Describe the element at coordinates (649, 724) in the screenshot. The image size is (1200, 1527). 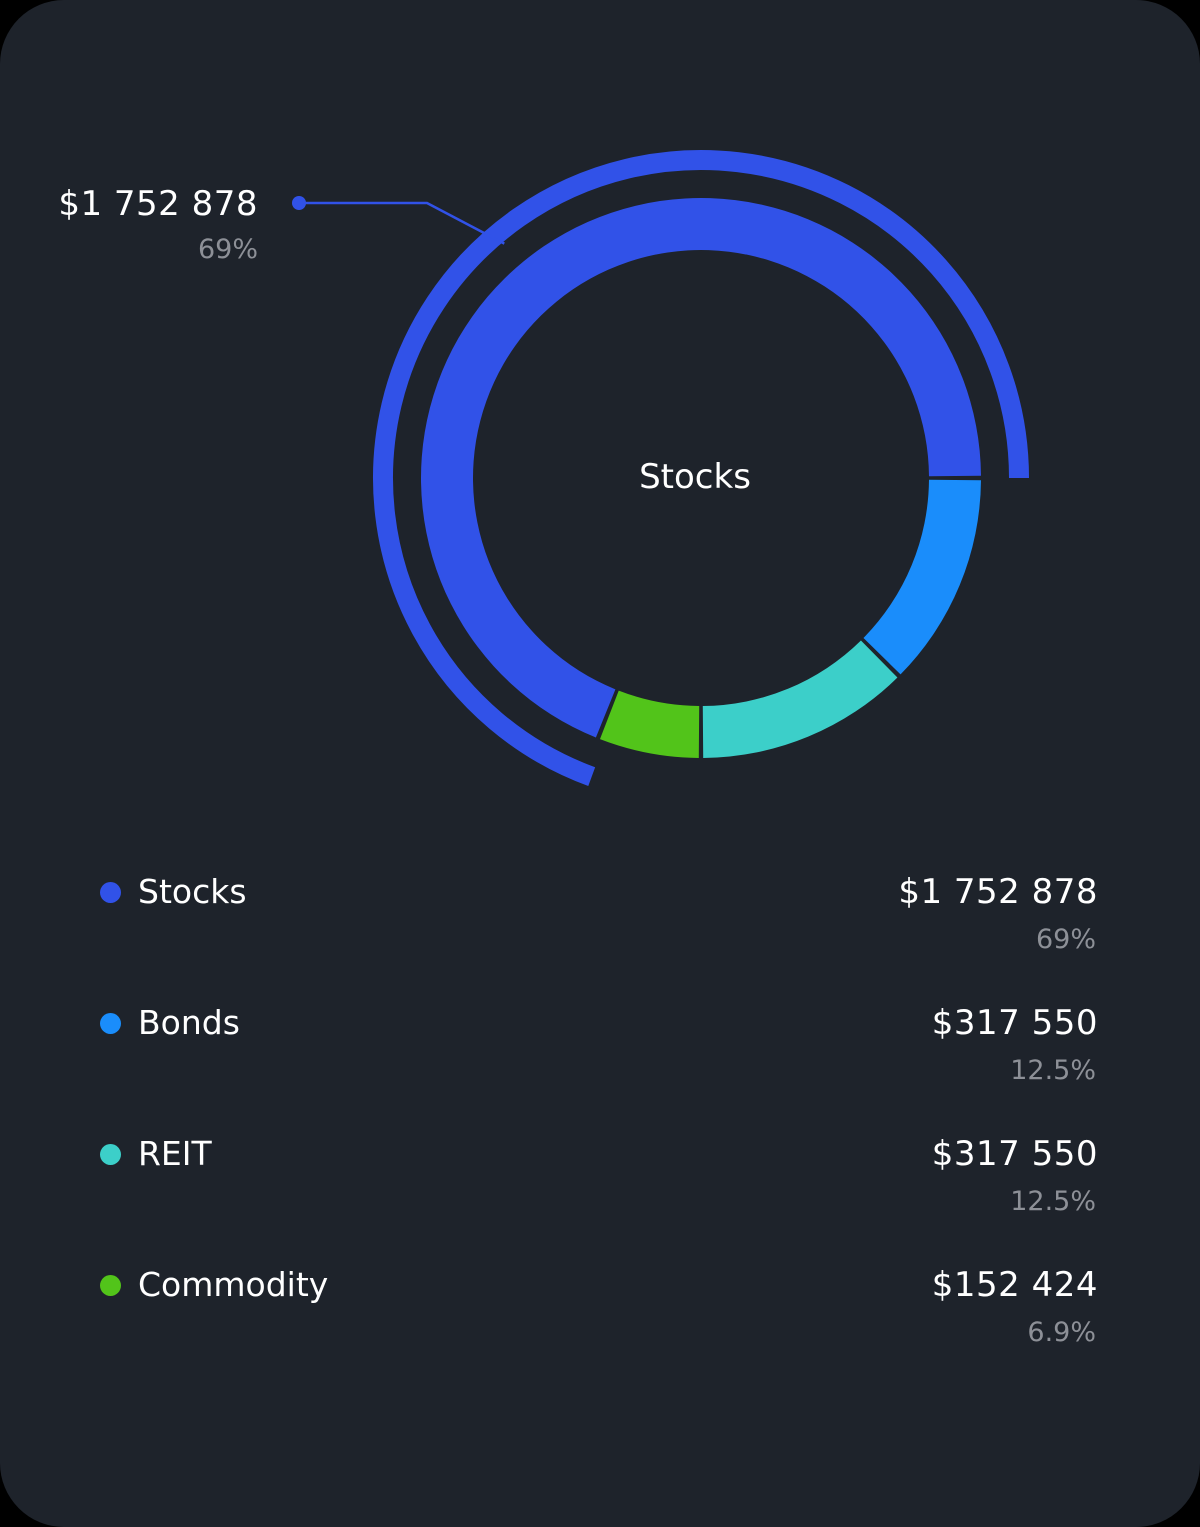
I see `donut-slice-commodity` at that location.